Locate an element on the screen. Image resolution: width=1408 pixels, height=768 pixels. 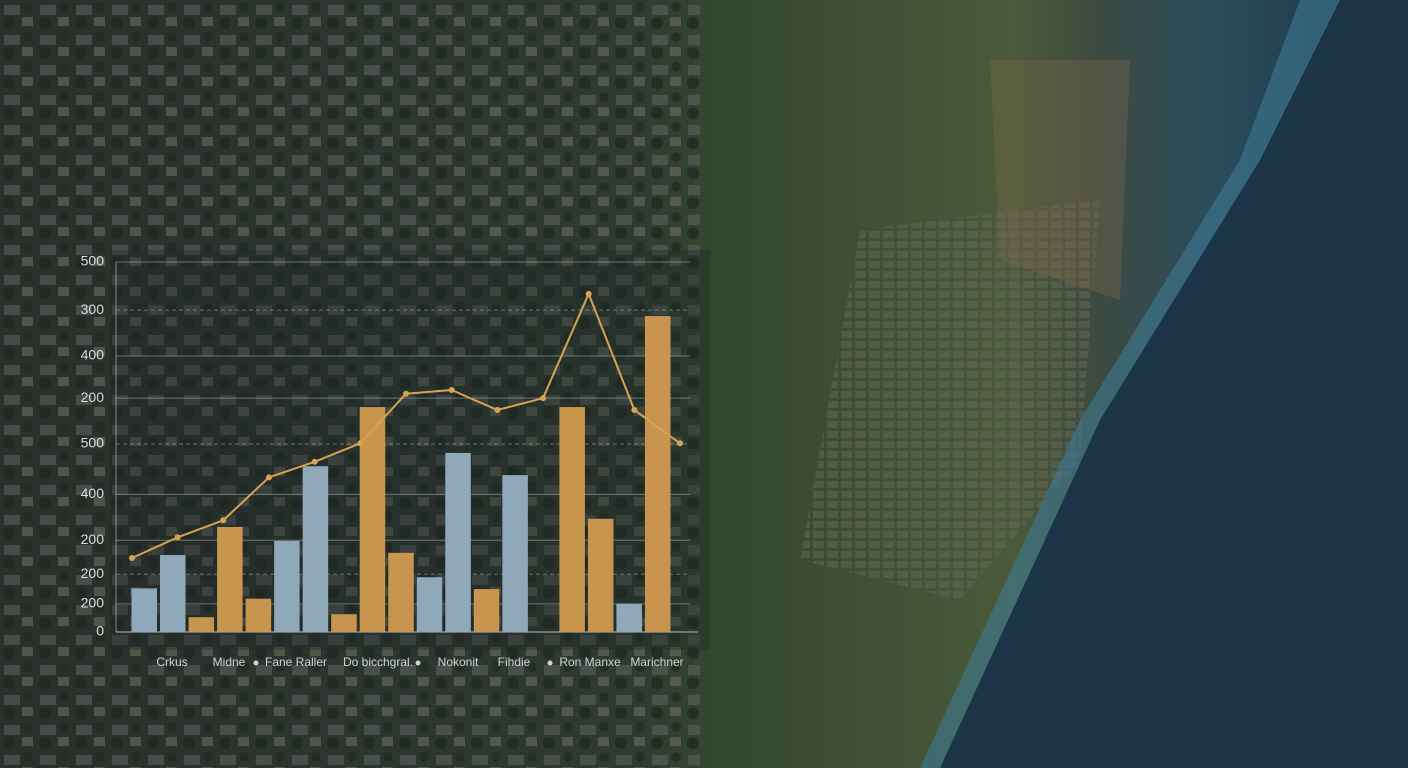
town-texture is located at coordinates (950, 400).